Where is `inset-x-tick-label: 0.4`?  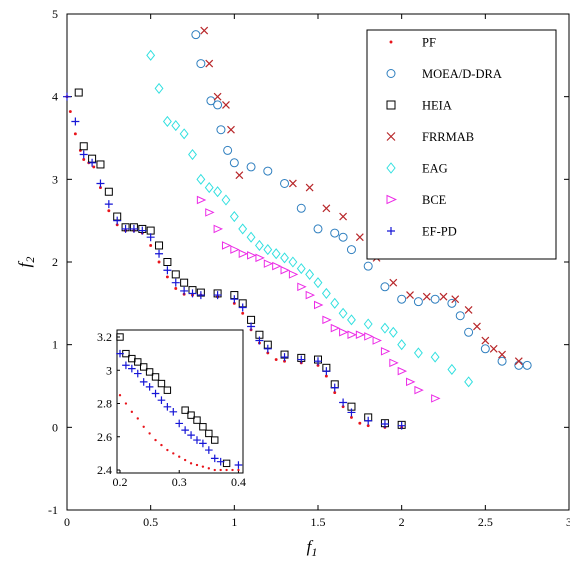
inset-x-tick-label: 0.4 is located at coordinates (238, 482).